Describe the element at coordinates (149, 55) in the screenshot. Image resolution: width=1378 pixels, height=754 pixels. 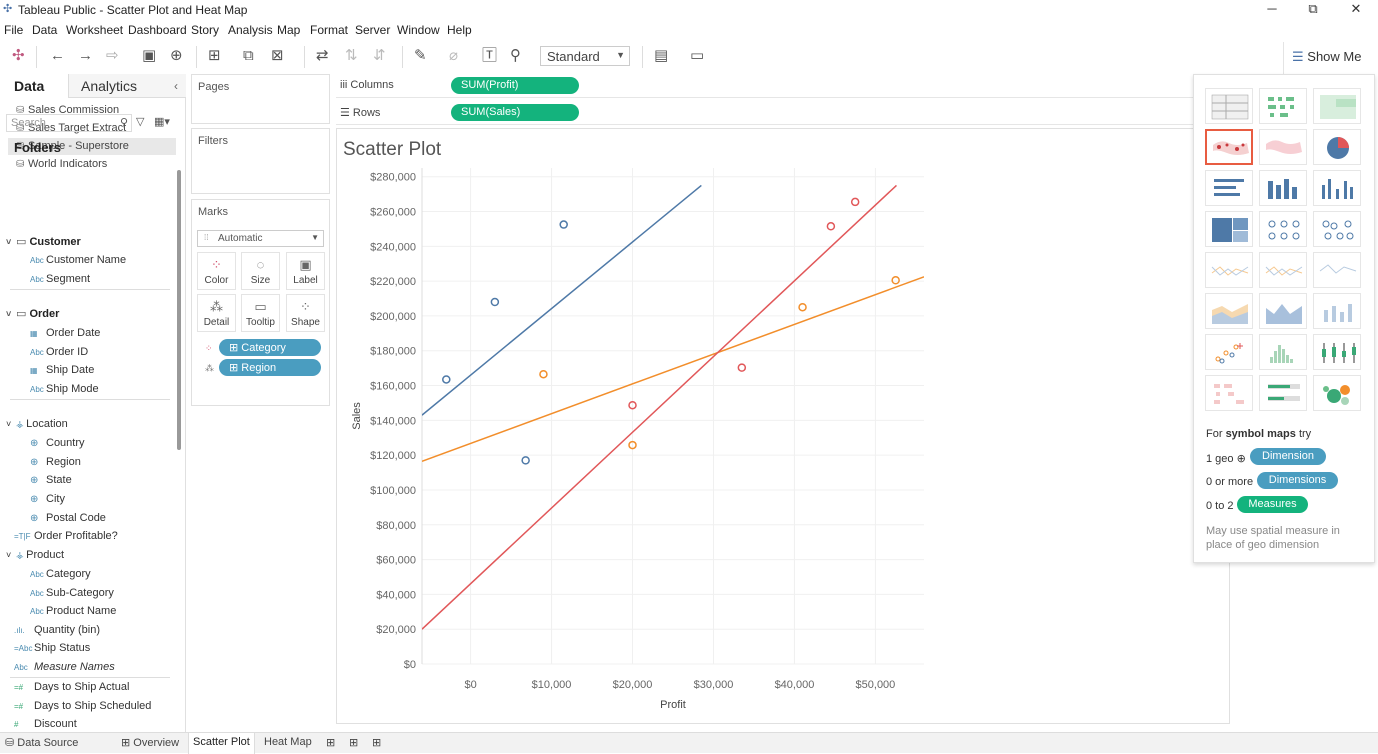
I see `save-icon: ▣` at that location.